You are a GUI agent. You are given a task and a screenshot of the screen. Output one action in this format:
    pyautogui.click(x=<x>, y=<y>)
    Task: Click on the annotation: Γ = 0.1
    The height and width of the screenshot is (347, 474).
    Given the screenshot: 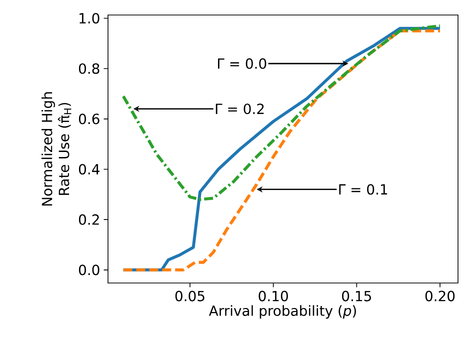 What is the action you would take?
    pyautogui.click(x=363, y=189)
    